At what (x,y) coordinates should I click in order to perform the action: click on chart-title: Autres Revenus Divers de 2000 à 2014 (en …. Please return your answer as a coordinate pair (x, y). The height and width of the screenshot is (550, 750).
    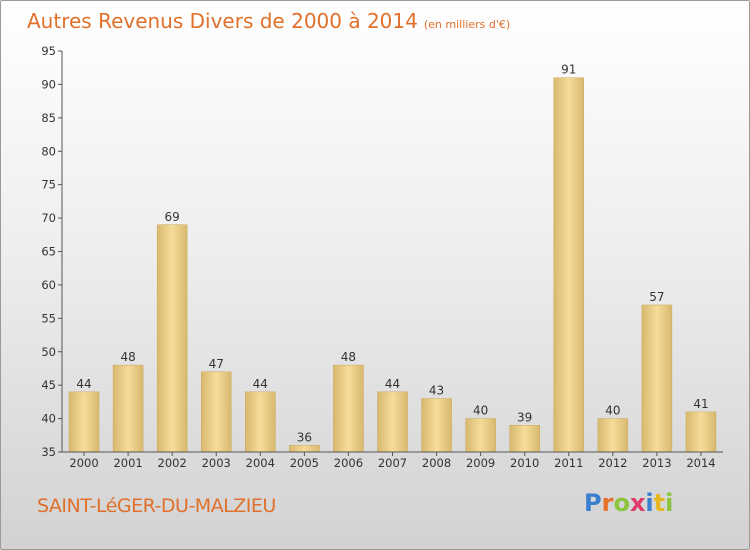
    Looking at the image, I should click on (268, 21).